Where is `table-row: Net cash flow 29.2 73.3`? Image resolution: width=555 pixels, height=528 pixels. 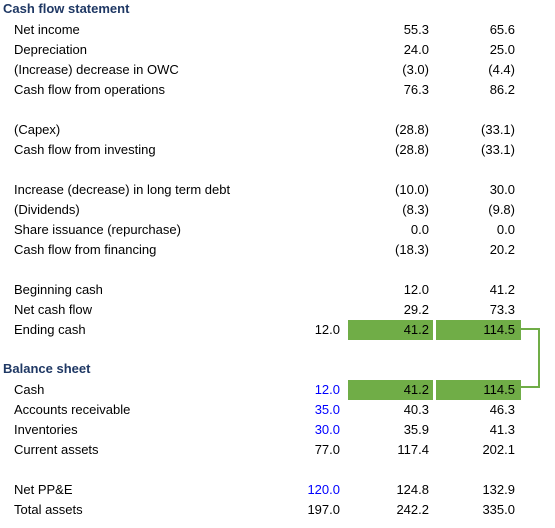
table-row: Net cash flow 29.2 73.3 is located at coordinates (277, 310).